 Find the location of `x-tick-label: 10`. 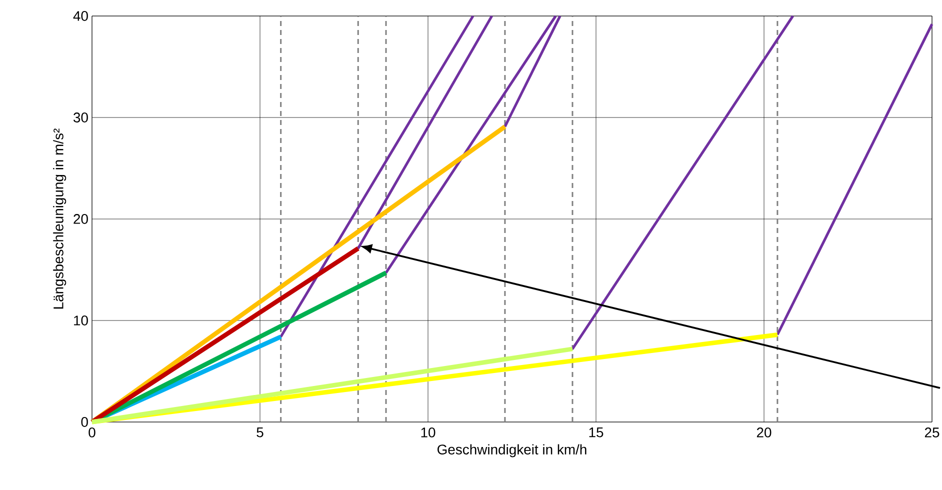

x-tick-label: 10 is located at coordinates (428, 433).